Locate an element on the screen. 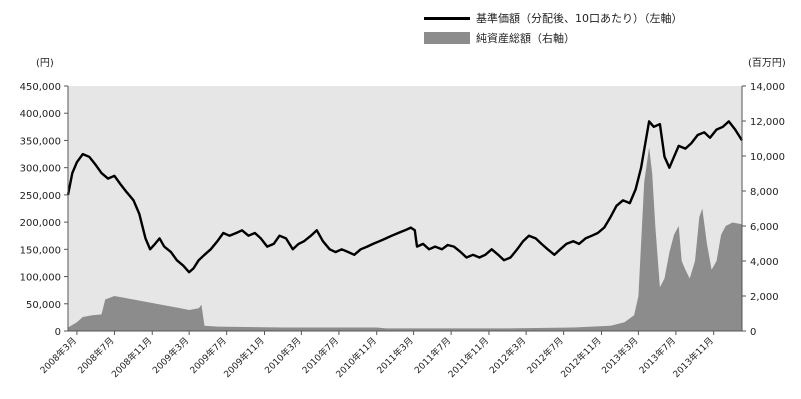 This screenshot has width=801, height=399. x-tick-label: 2008年11月 is located at coordinates (132, 358).